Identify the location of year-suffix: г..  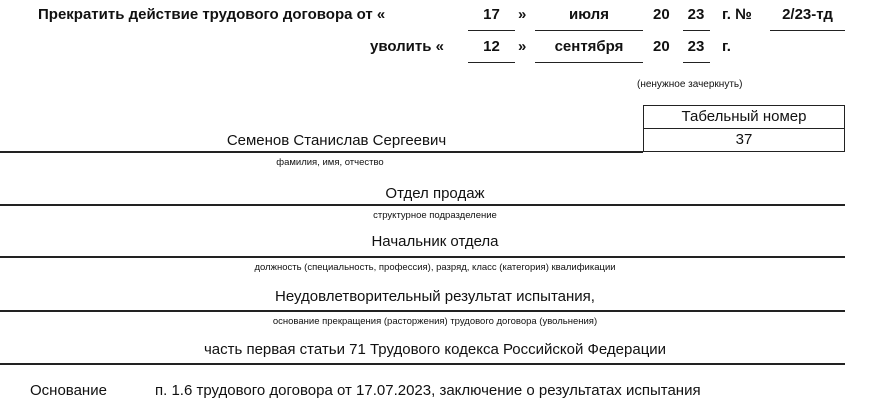
(726, 46).